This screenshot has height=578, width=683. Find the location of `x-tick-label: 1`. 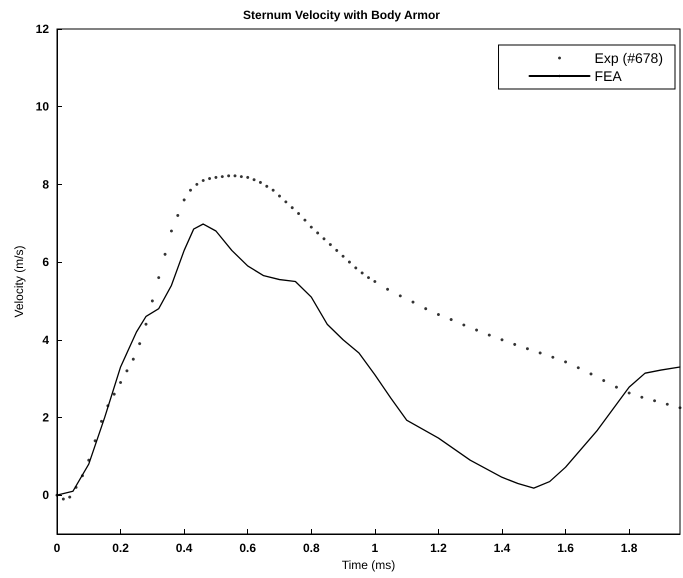

x-tick-label: 1 is located at coordinates (375, 548).